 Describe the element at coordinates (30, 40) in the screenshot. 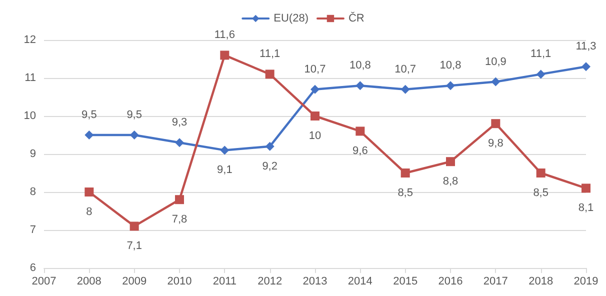

I see `y-tick-label: 12` at that location.